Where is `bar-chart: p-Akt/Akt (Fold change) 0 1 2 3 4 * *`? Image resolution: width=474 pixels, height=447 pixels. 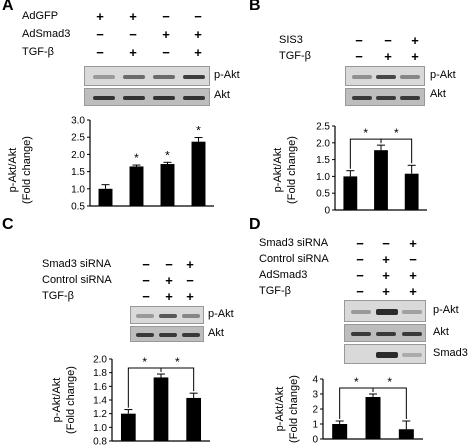
bar-chart: p-Akt/Akt (Fold change) 0 1 2 3 4 * * is located at coordinates (348, 410).